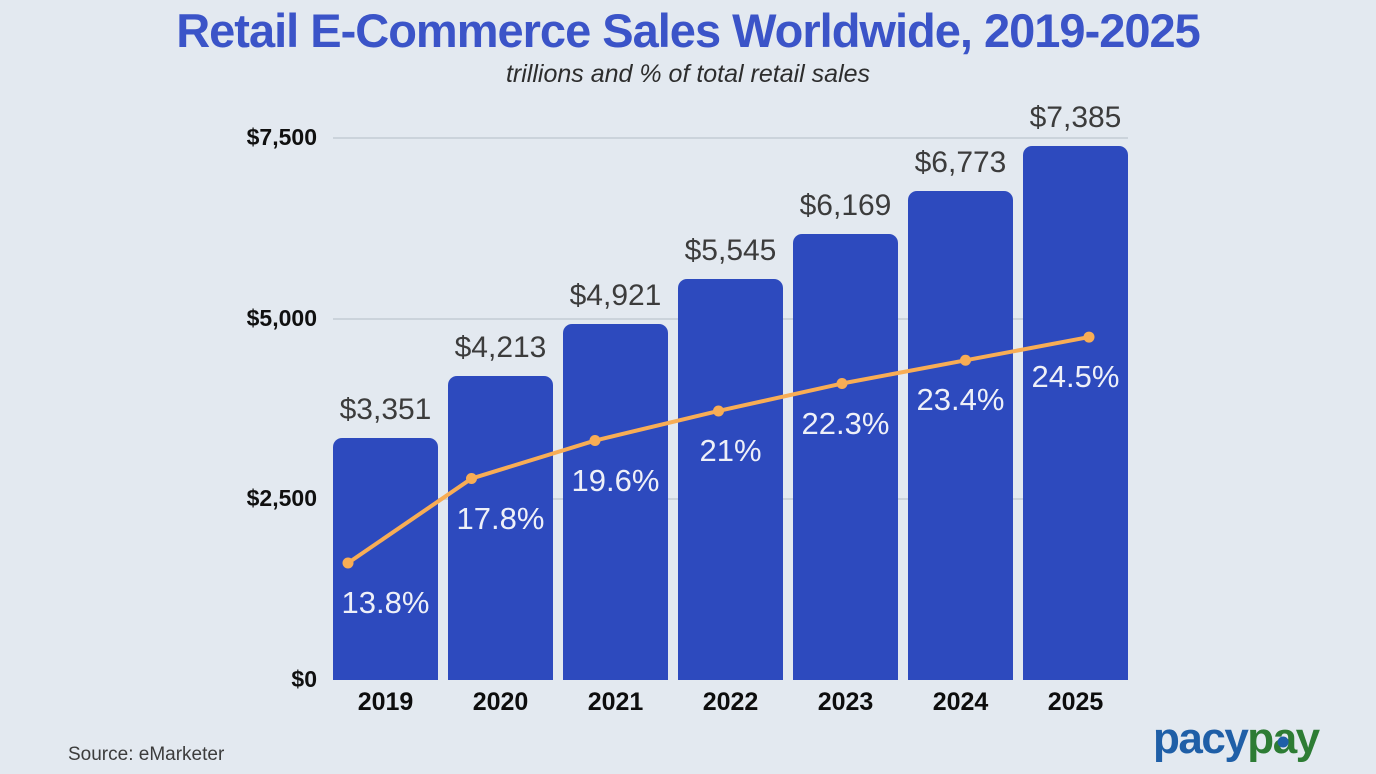  I want to click on x-axis-tick-label-2022: 2022, so click(730, 702).